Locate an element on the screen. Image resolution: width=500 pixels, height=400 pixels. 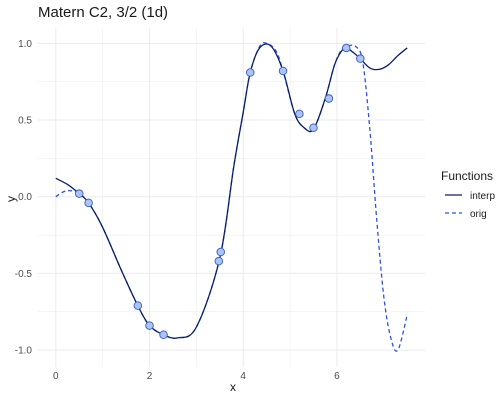
chart-title: Matern C2, 3/2 (1d) is located at coordinates (103, 12).